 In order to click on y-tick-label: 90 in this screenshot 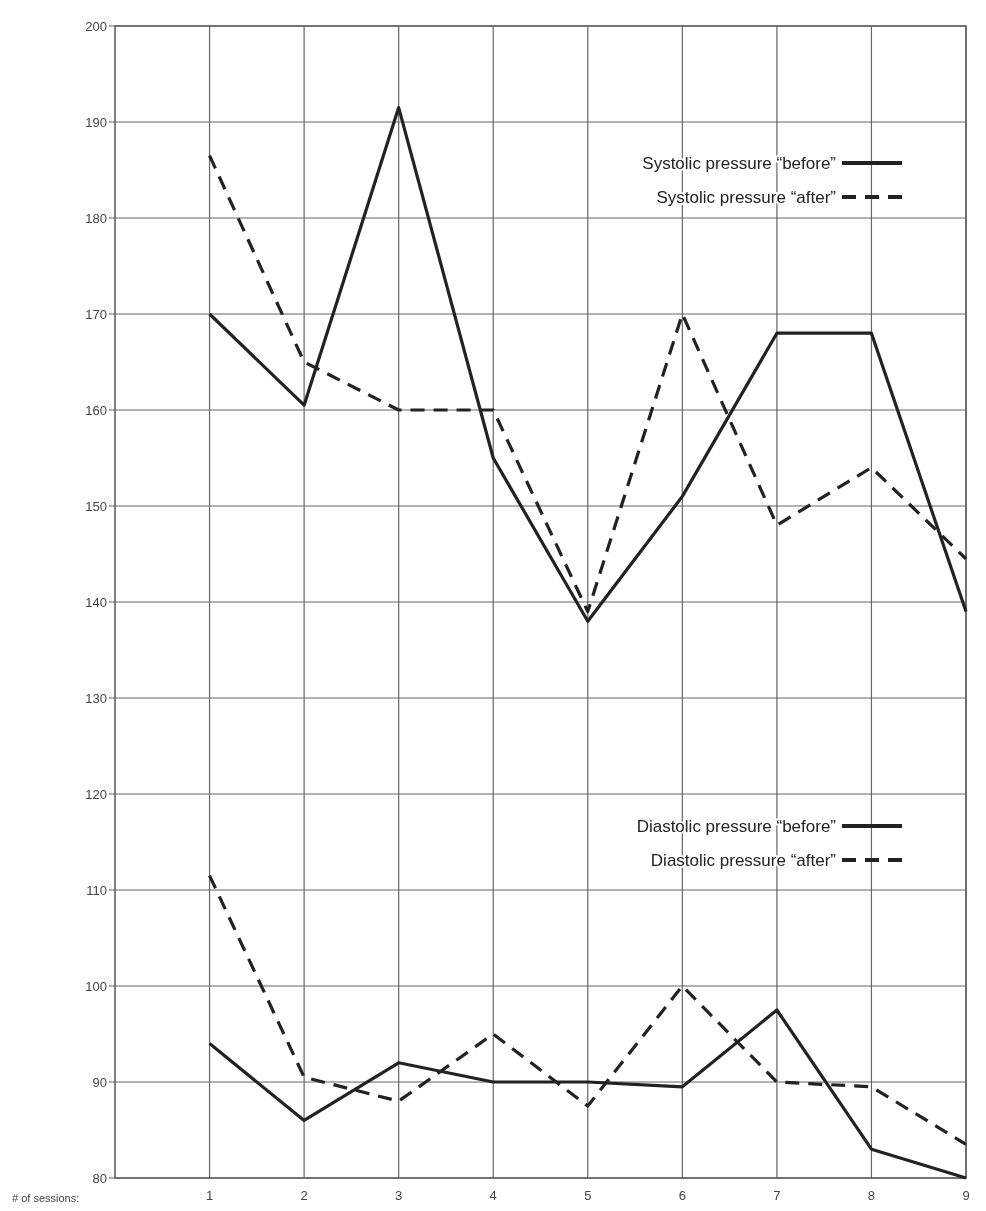, I will do `click(99, 1082)`.